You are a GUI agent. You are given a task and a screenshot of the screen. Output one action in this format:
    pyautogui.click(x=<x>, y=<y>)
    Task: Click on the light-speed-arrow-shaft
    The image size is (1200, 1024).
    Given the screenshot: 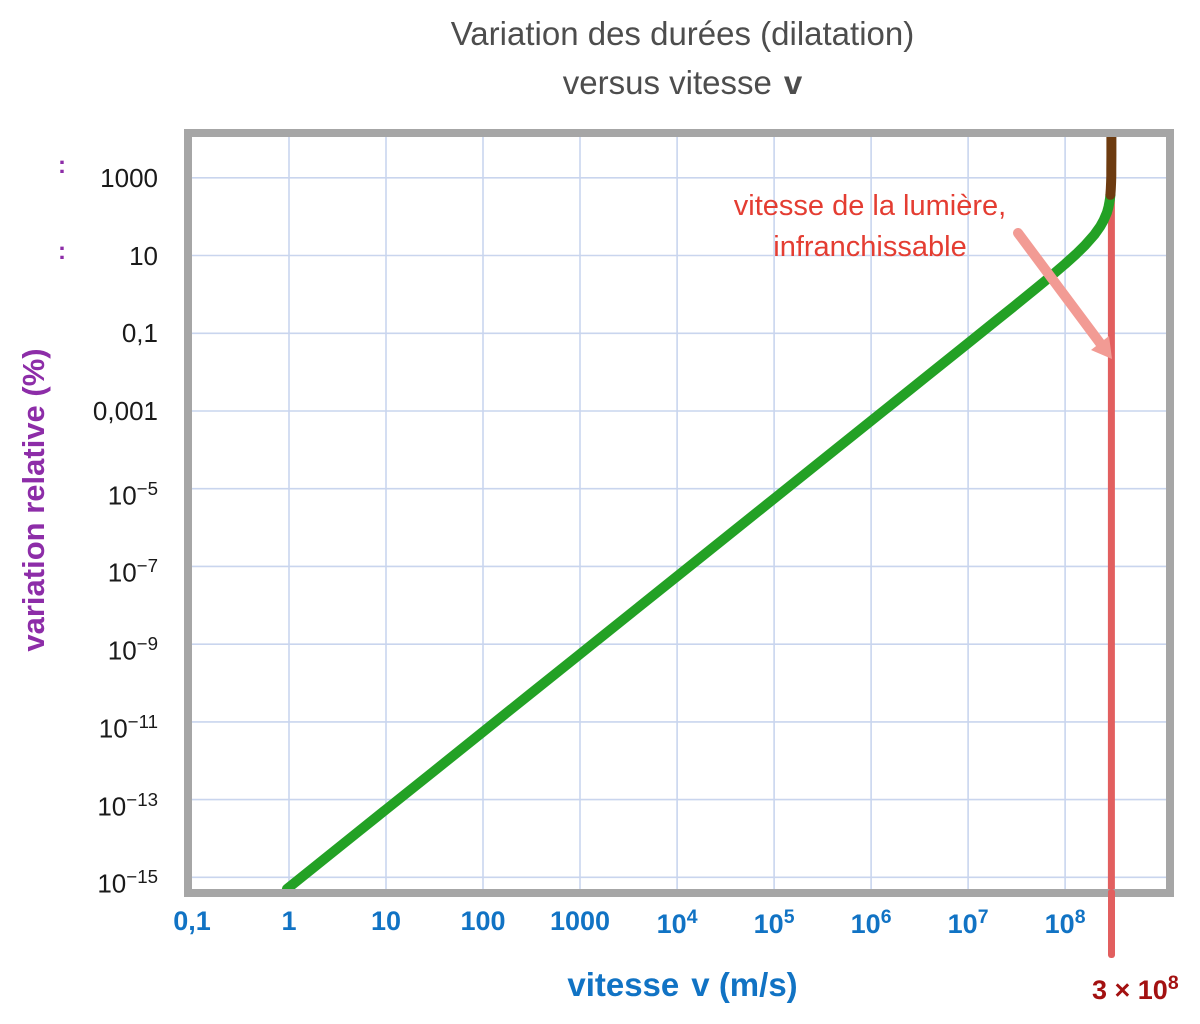 What is the action you would take?
    pyautogui.click(x=1059, y=288)
    